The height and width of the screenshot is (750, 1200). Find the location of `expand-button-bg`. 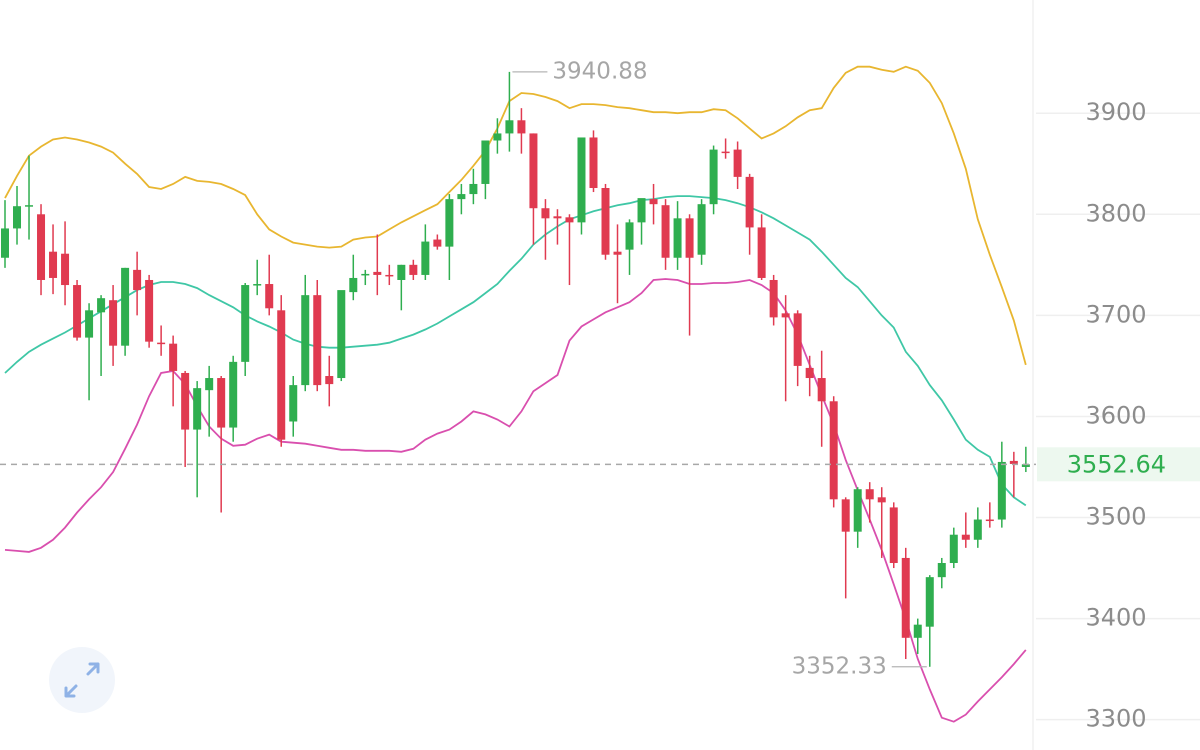

expand-button-bg is located at coordinates (82, 680).